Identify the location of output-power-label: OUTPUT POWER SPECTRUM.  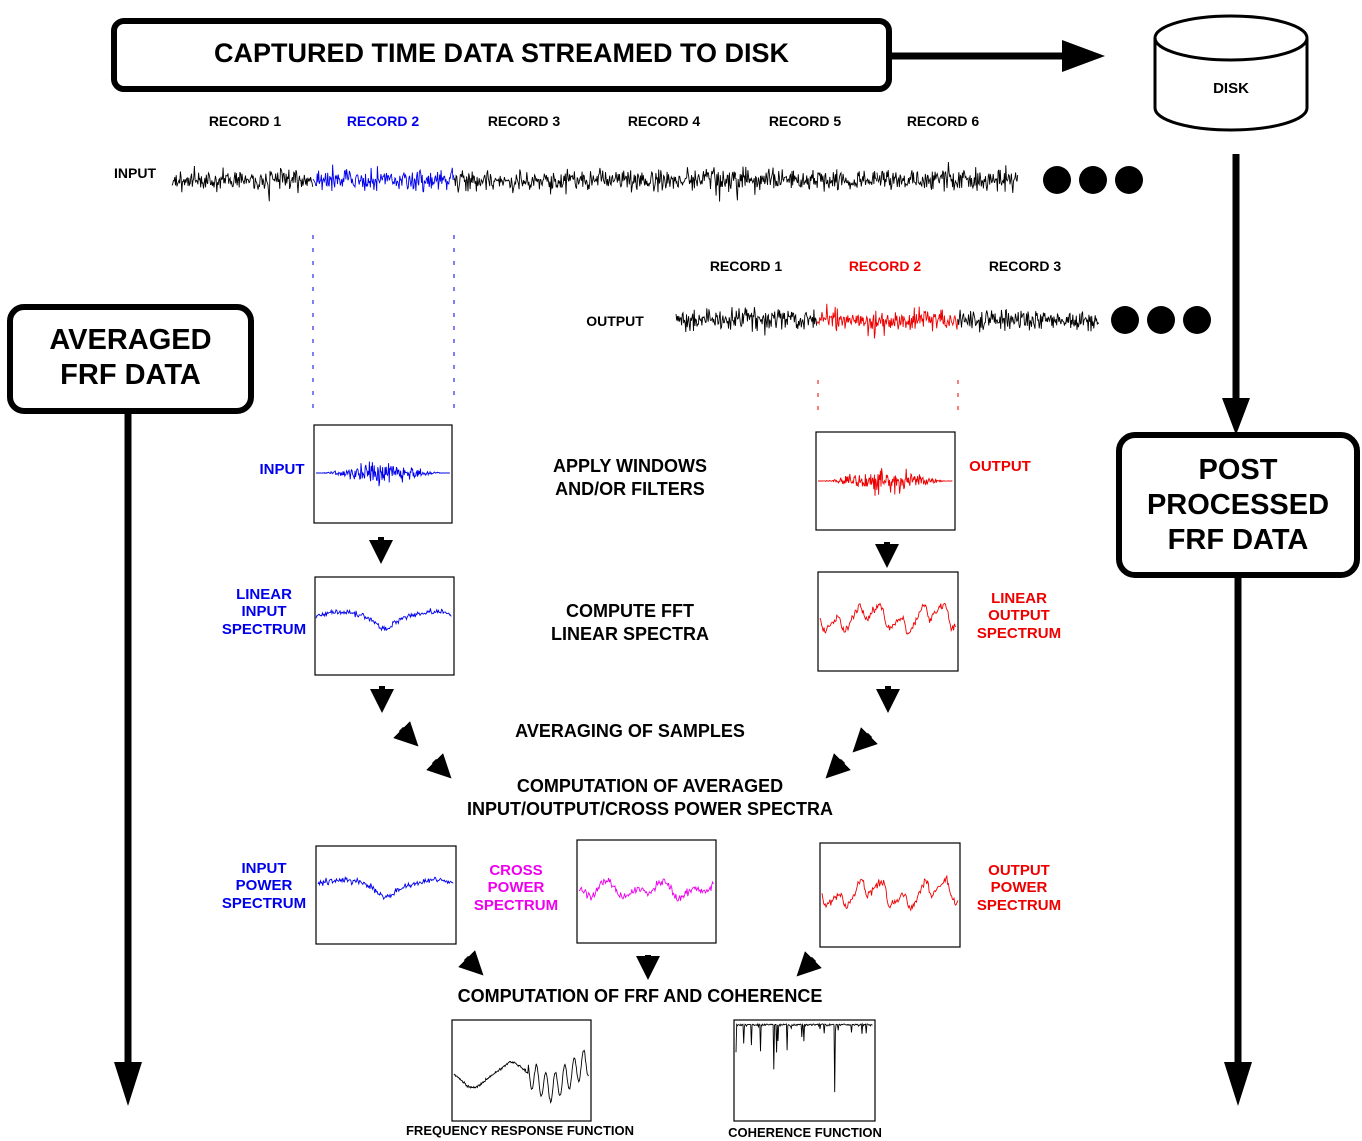
(1019, 888).